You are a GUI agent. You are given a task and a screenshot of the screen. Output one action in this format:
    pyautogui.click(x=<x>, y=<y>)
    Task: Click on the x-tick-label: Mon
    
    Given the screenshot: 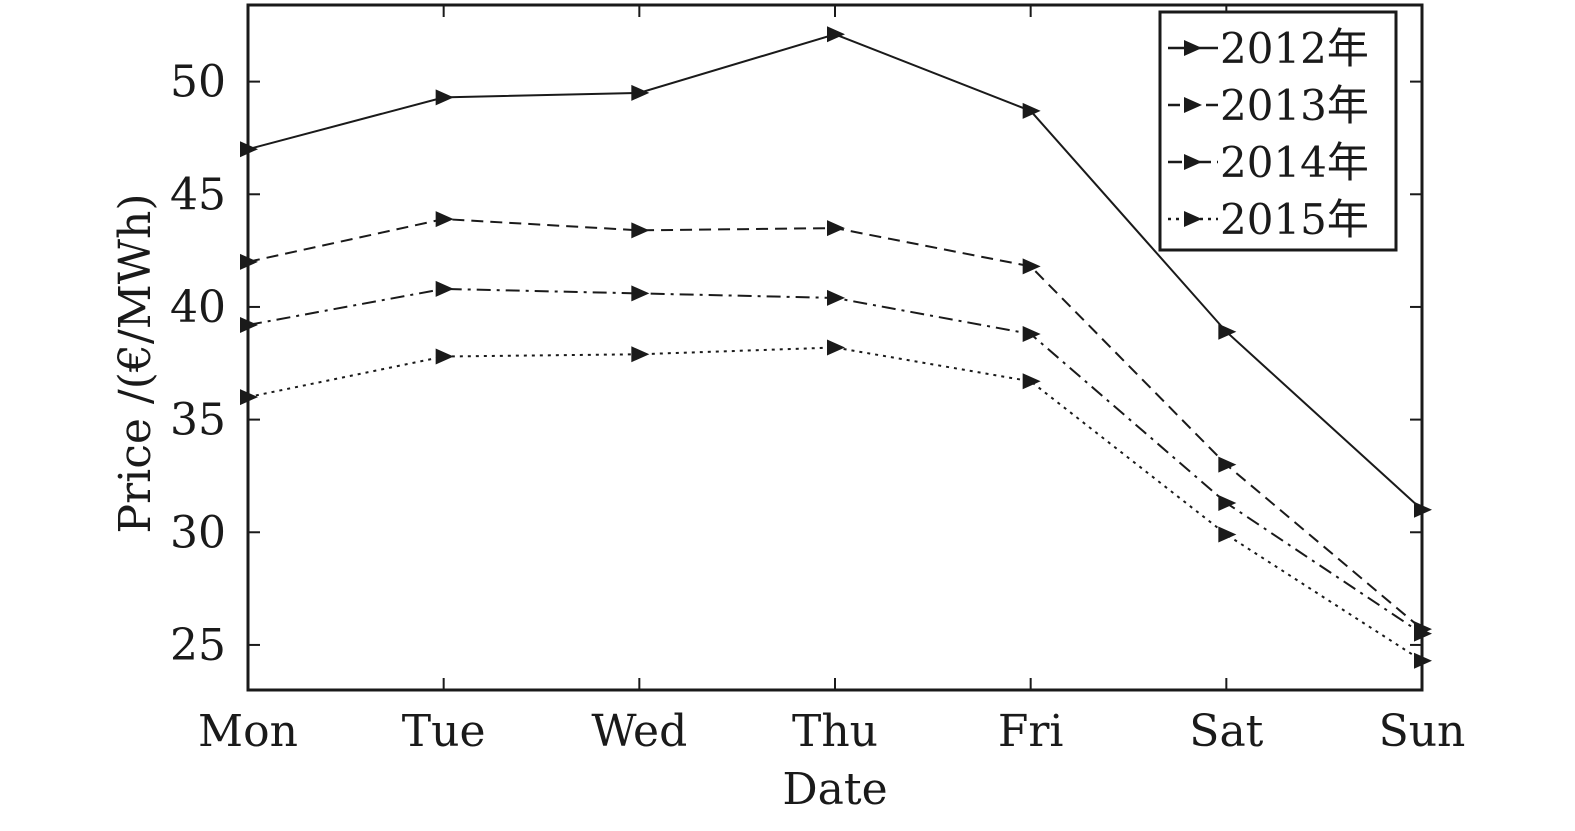 What is the action you would take?
    pyautogui.click(x=248, y=731)
    